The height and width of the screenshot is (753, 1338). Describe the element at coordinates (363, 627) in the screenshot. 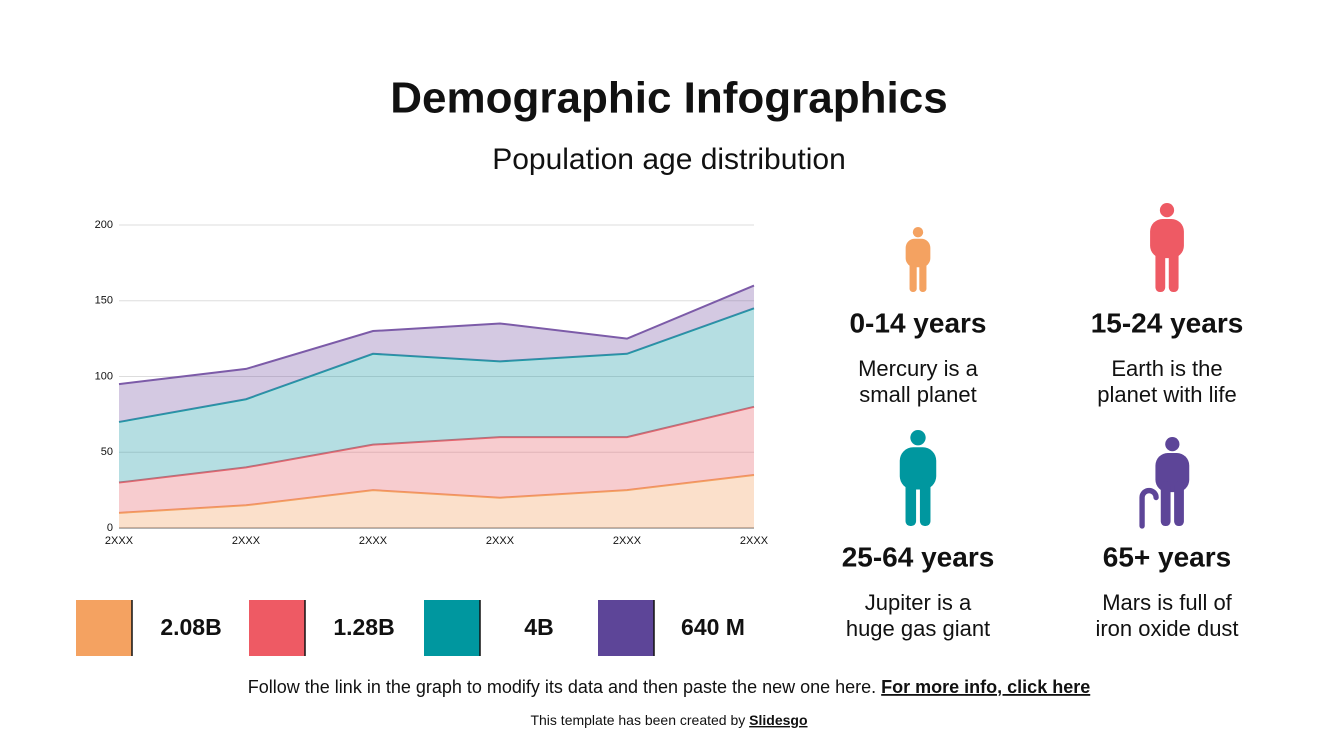

I see `legend-value: 1.28B` at that location.